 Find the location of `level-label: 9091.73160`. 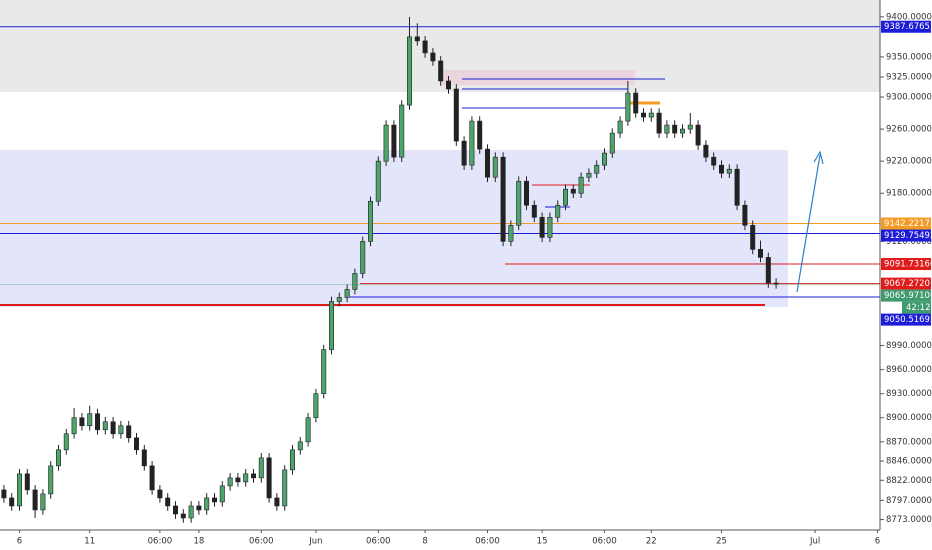

level-label: 9091.73160 is located at coordinates (908, 265).